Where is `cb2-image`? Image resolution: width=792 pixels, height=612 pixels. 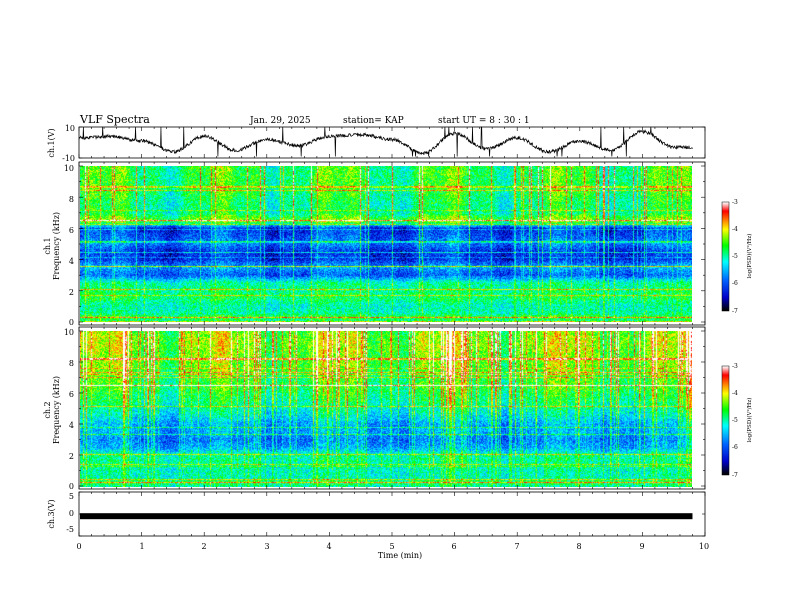
cb2-image is located at coordinates (725, 420).